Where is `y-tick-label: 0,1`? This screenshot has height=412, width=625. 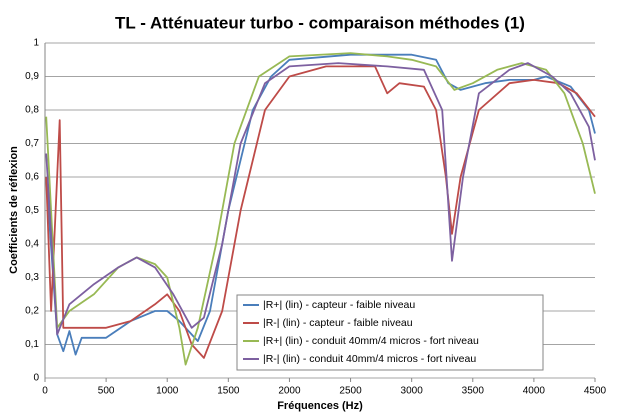 y-tick-label: 0,1 is located at coordinates (32, 344).